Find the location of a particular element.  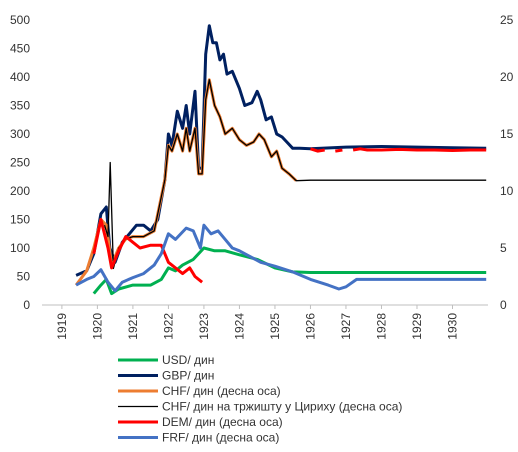

y-tick-label: 450 is located at coordinates (20, 49).